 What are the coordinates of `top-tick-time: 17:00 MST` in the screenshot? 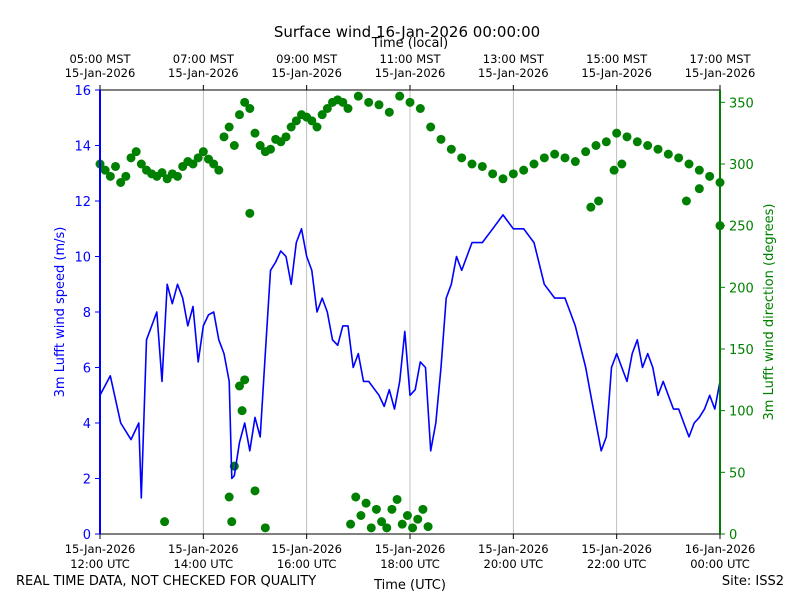 It's located at (720, 59).